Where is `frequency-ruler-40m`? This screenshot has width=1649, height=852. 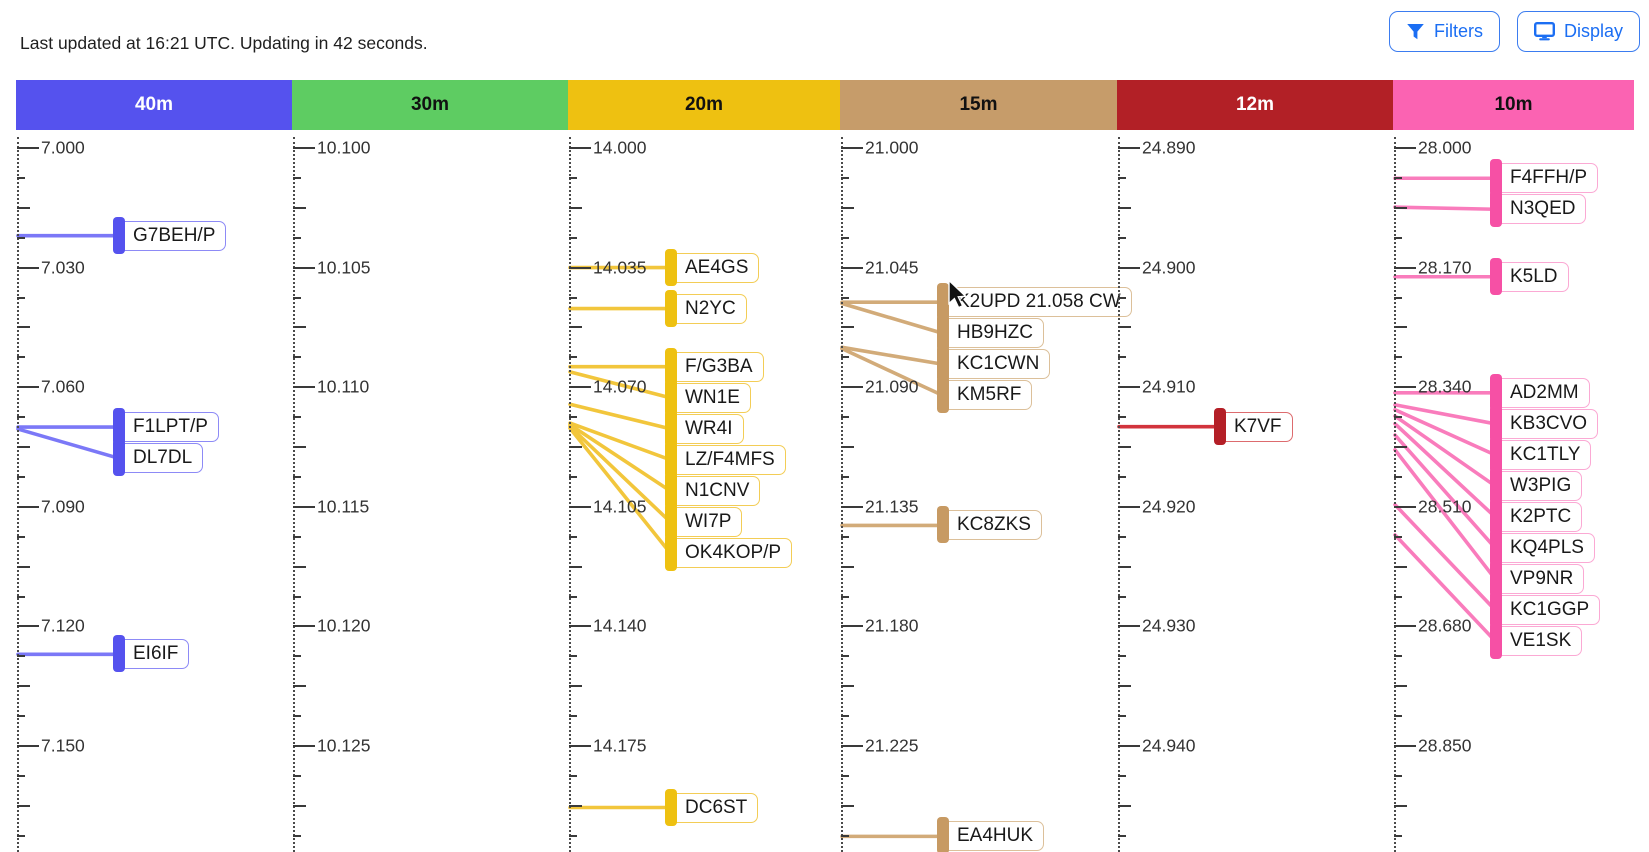 frequency-ruler-40m is located at coordinates (18, 494).